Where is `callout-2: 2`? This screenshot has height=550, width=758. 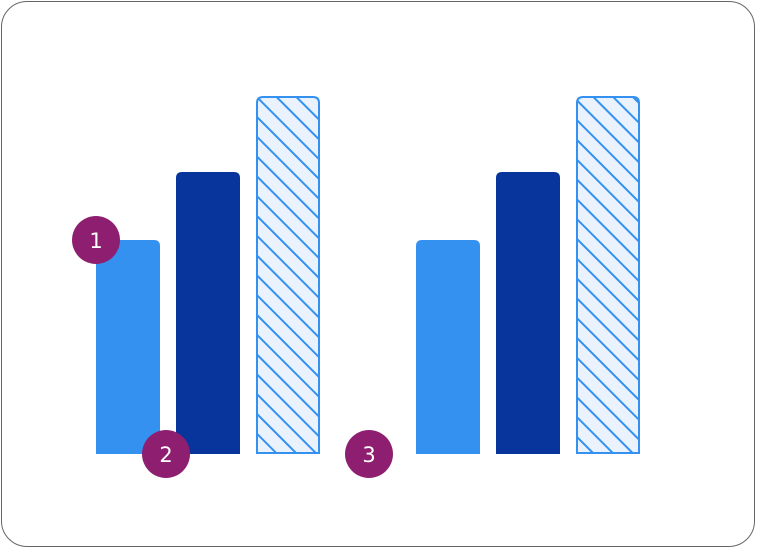
callout-2: 2 is located at coordinates (166, 454).